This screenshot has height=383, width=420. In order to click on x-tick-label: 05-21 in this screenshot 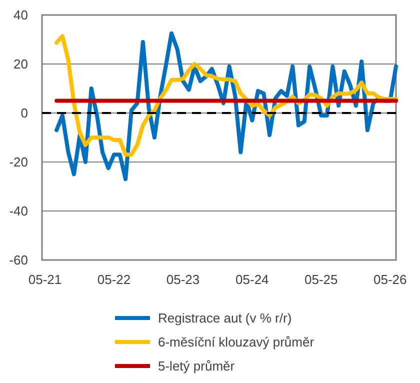, I will do `click(45, 279)`.